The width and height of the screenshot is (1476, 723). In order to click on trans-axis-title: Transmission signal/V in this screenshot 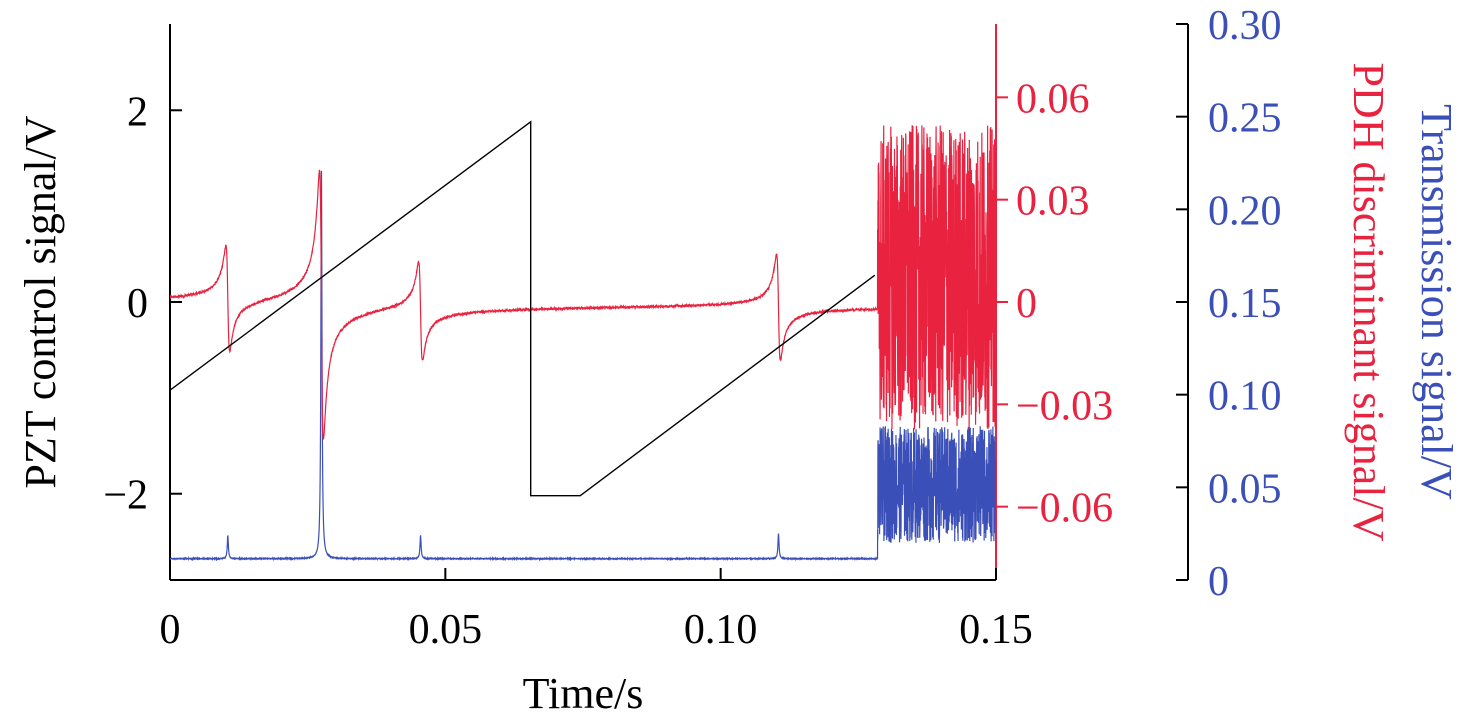, I will do `click(1436, 302)`.